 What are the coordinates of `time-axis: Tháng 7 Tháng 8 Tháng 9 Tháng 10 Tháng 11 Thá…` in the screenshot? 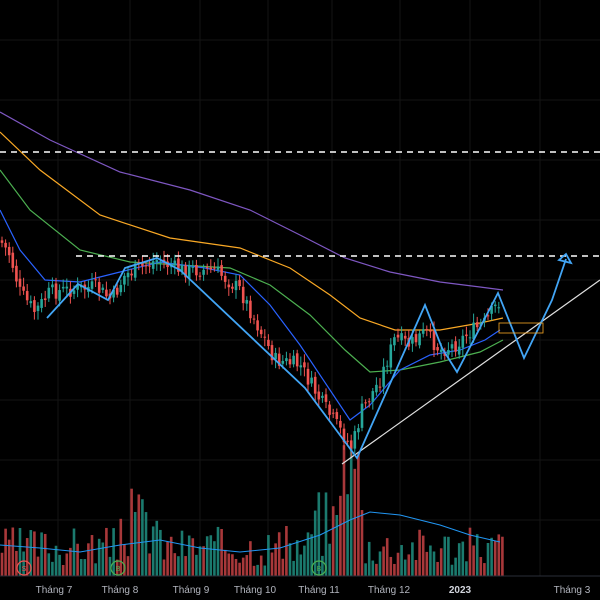 It's located at (313, 590).